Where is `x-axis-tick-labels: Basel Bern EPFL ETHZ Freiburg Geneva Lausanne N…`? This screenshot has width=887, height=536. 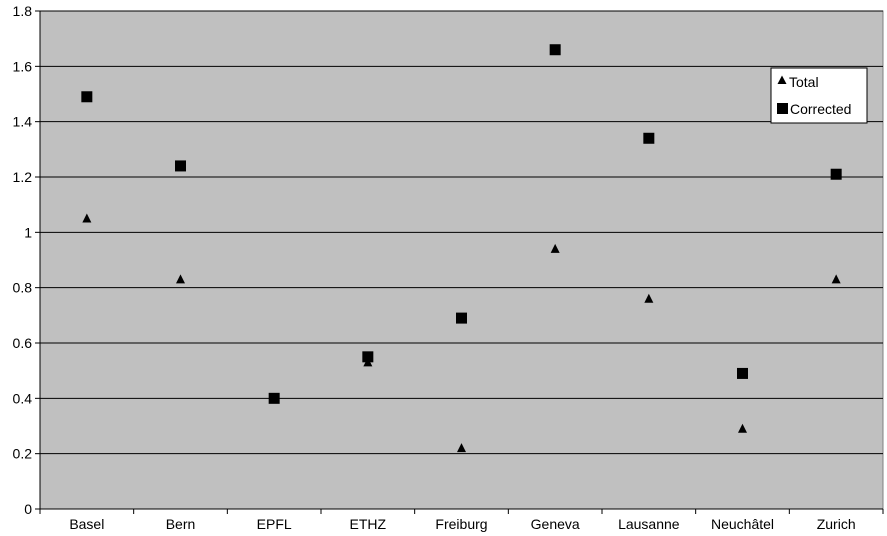 x-axis-tick-labels: Basel Bern EPFL ETHZ Freiburg Geneva Lausanne N… is located at coordinates (462, 524).